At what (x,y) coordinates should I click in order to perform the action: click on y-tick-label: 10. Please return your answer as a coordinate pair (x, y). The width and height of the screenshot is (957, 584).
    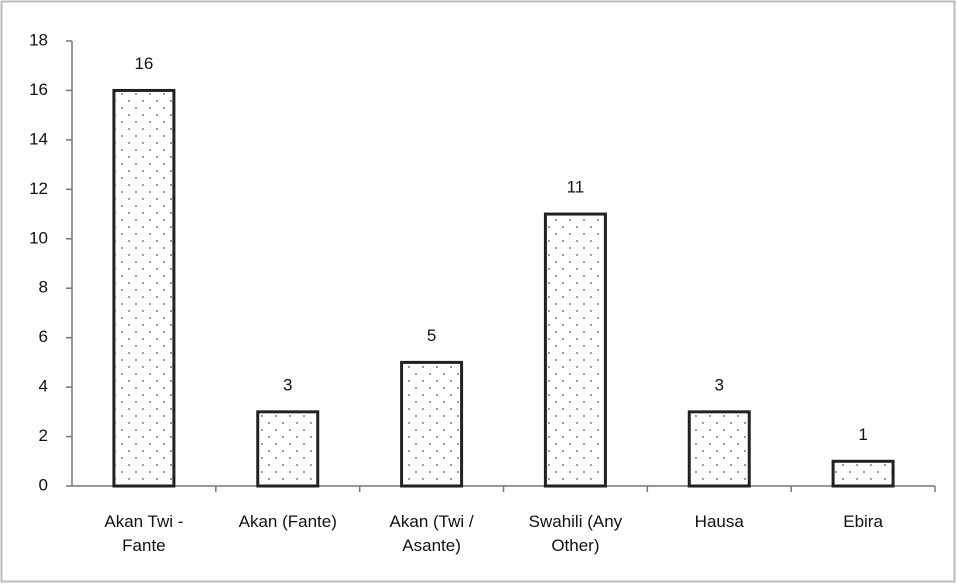
    Looking at the image, I should click on (38, 237).